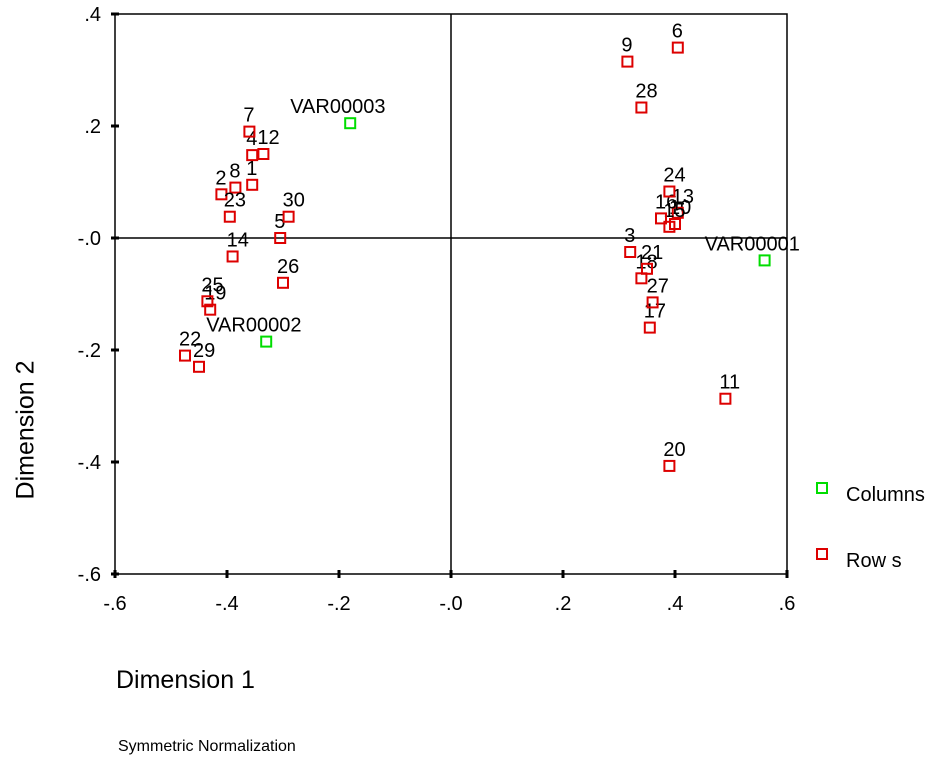 Image resolution: width=949 pixels, height=761 pixels. I want to click on x-tick-label: .2, so click(563, 604).